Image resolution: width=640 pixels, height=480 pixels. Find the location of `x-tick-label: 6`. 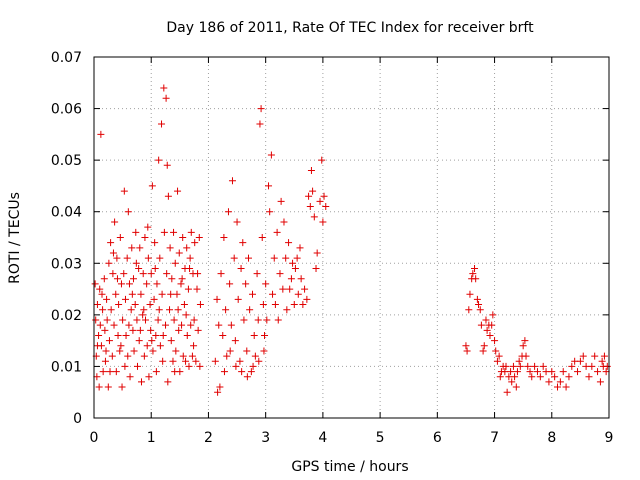

x-tick-label: 6 is located at coordinates (437, 438).